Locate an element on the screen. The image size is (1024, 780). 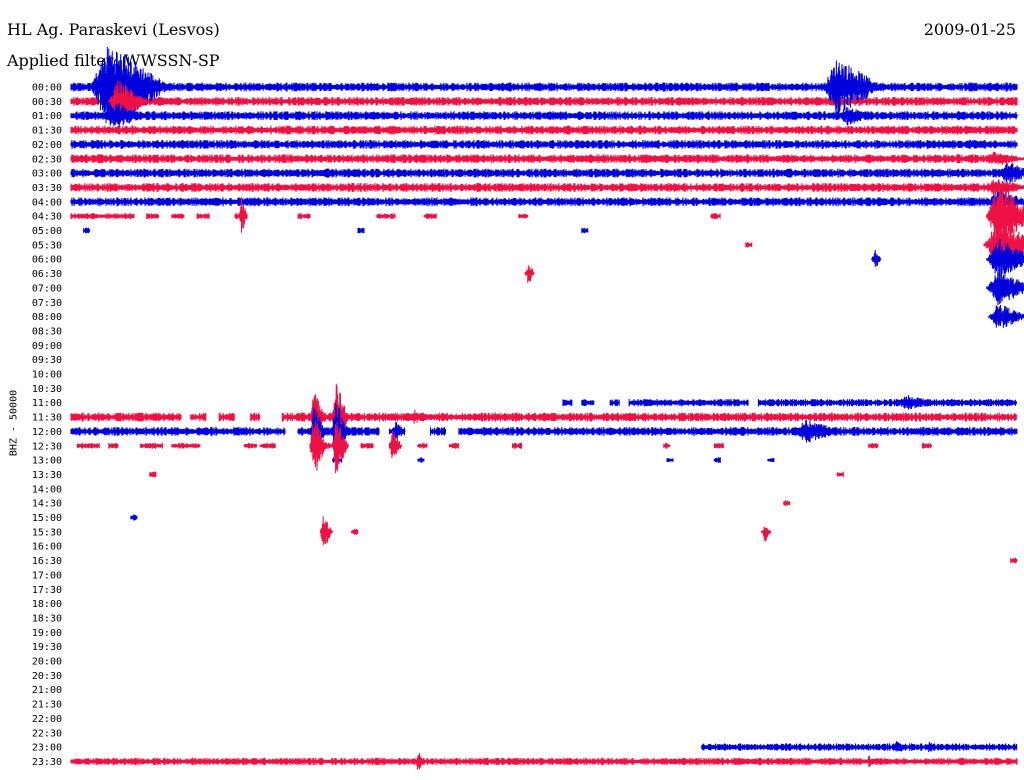
row-time-label: 17:00 is located at coordinates (47, 575).